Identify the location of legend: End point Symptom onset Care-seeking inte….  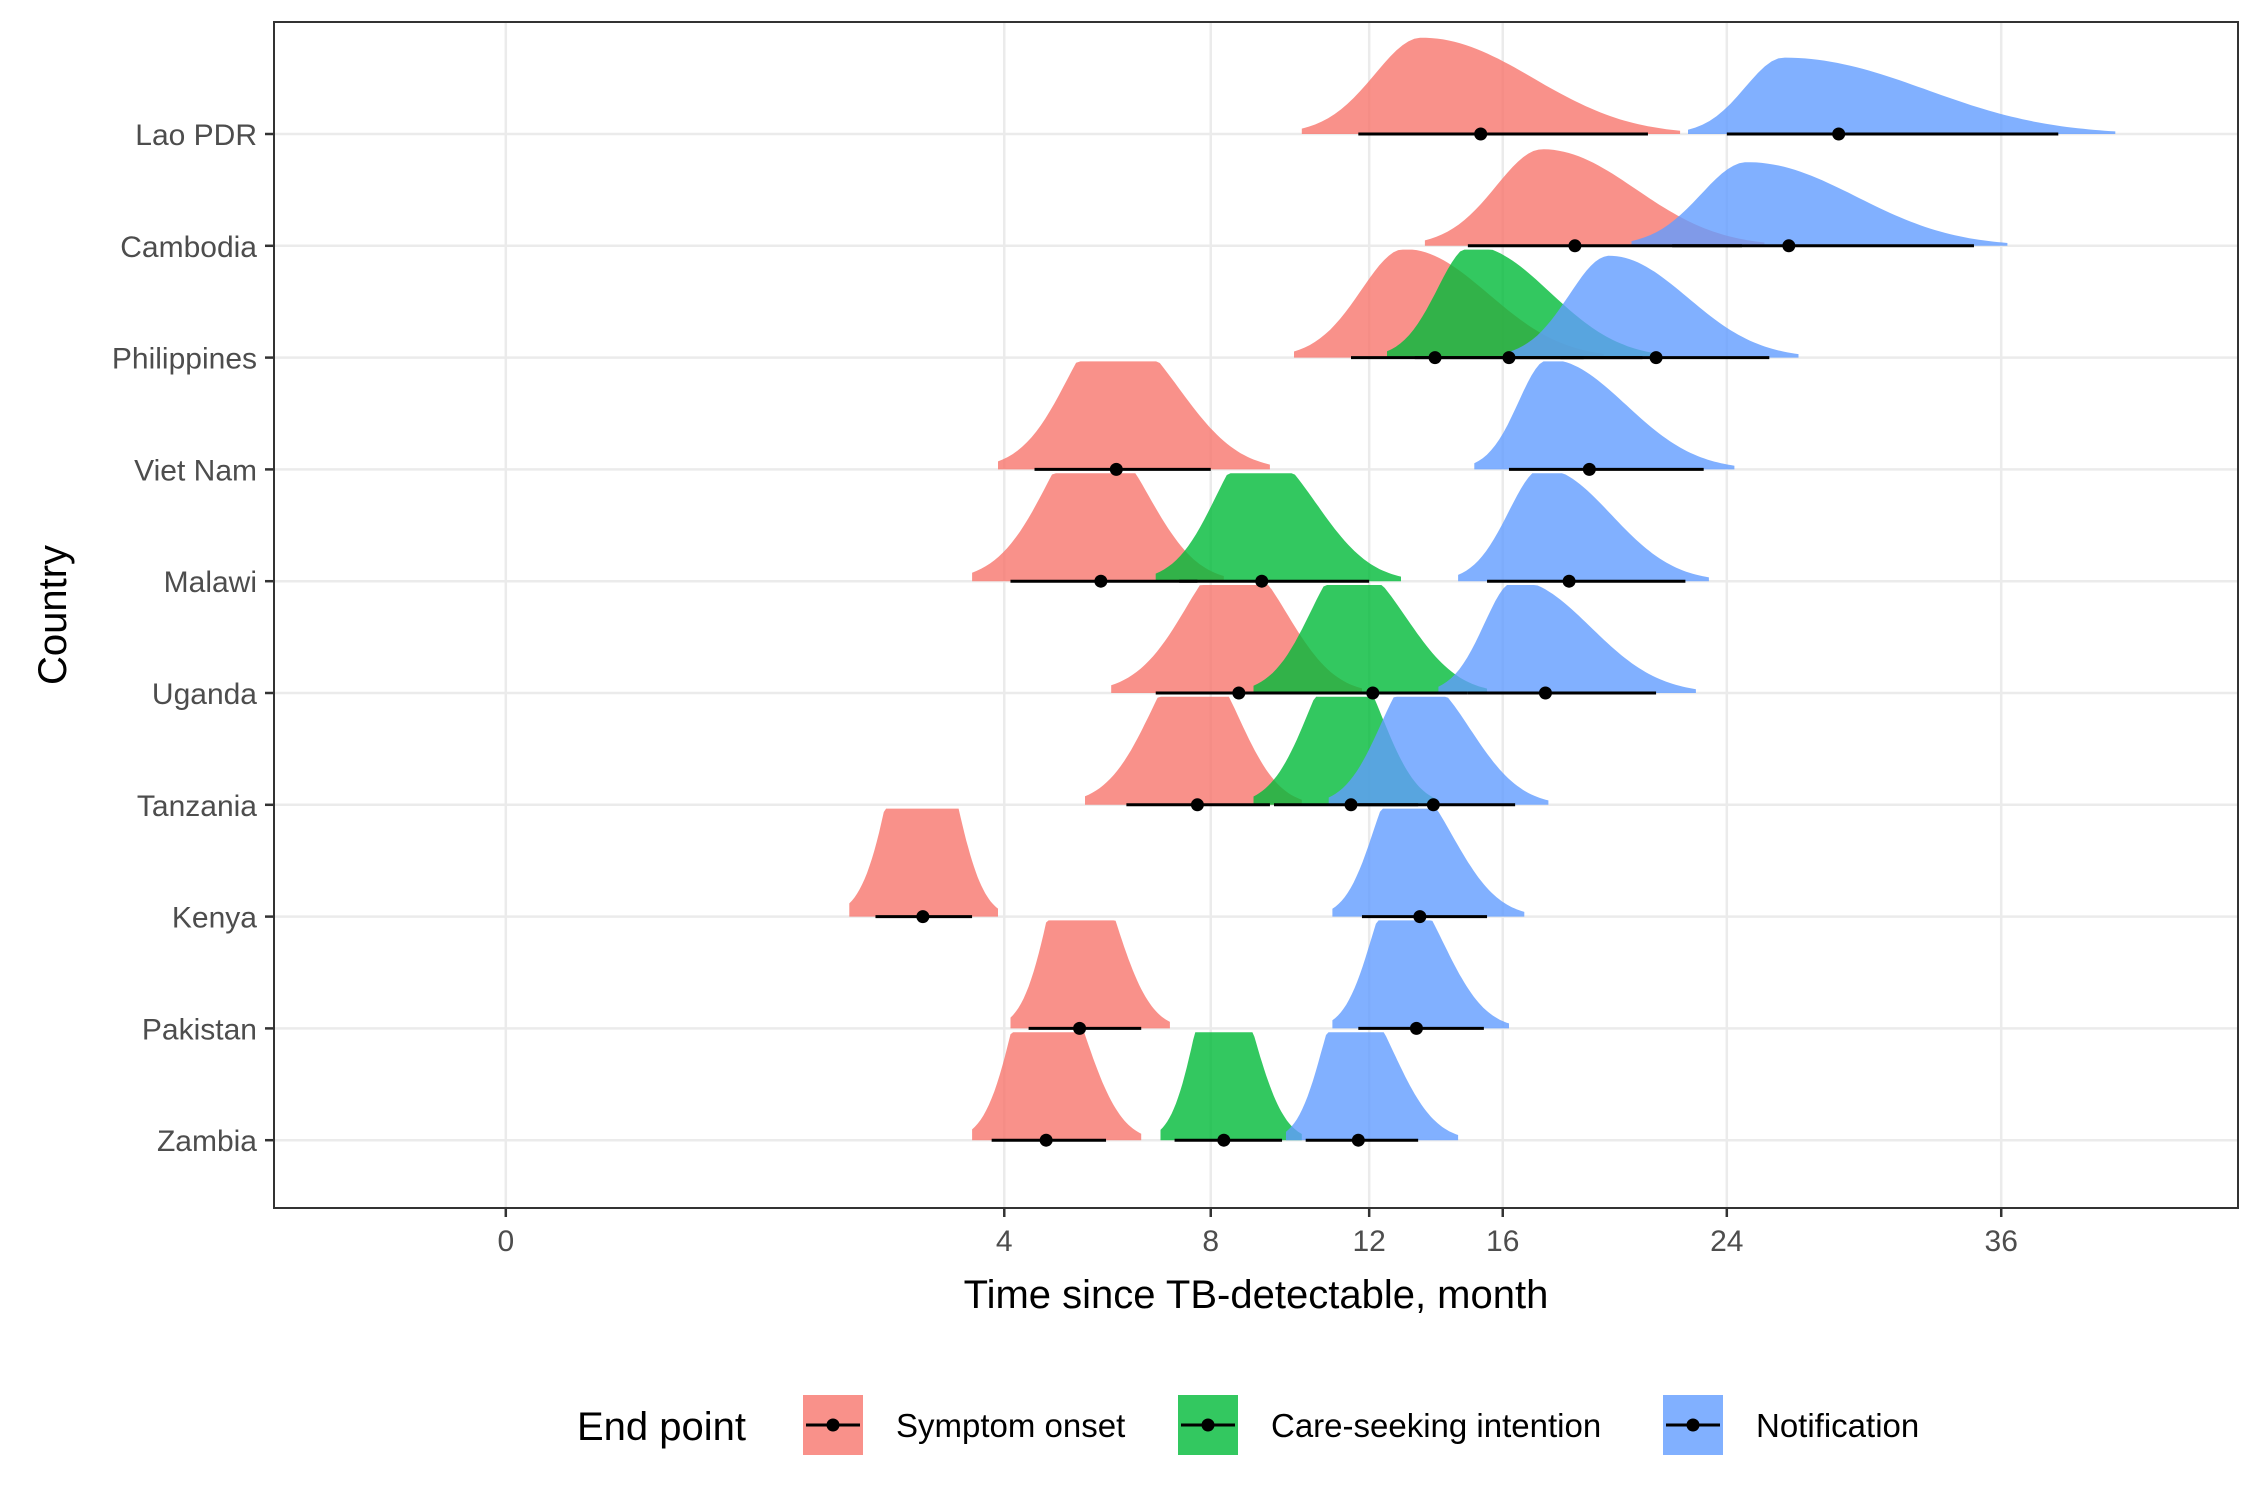
(1248, 1425).